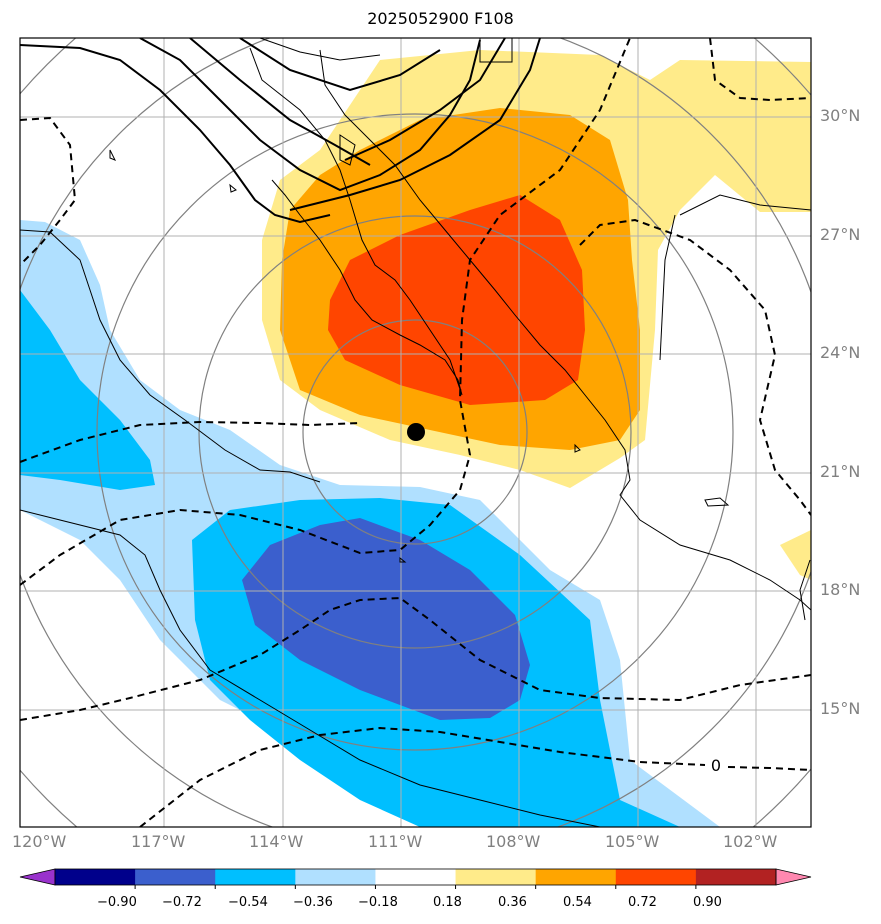  What do you see at coordinates (440, 18) in the screenshot?
I see `map-title: 2025052900 F108` at bounding box center [440, 18].